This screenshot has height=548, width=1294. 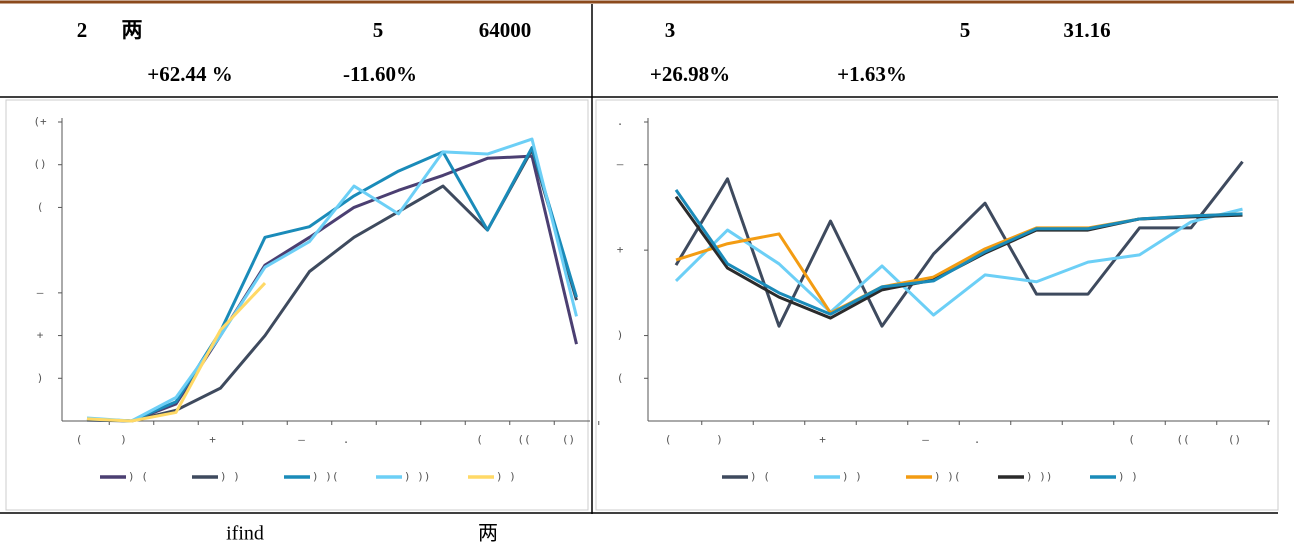 I want to click on summary-text: 两, so click(x=132, y=30).